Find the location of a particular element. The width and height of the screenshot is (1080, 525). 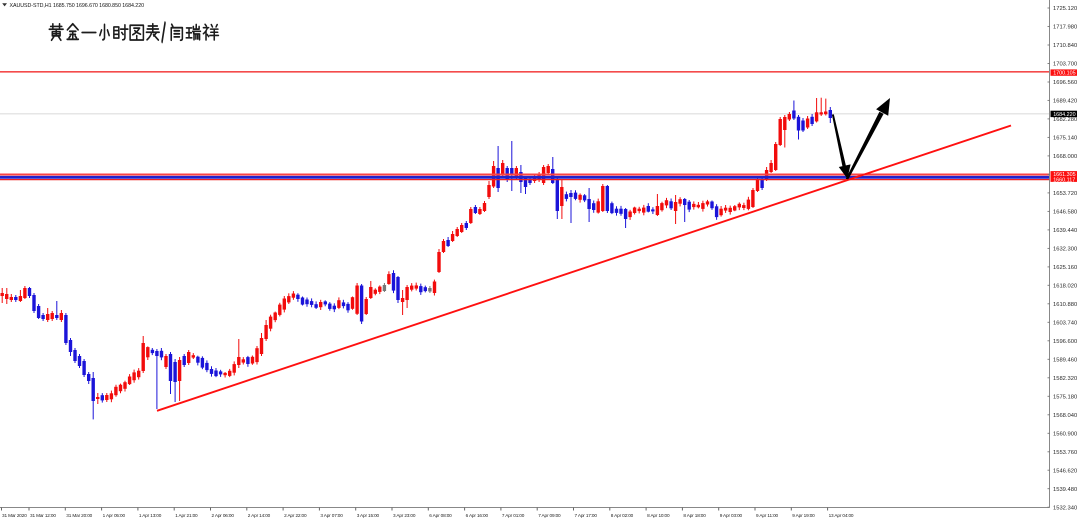

svg-text: 7 Apr 17:00 is located at coordinates (586, 515).